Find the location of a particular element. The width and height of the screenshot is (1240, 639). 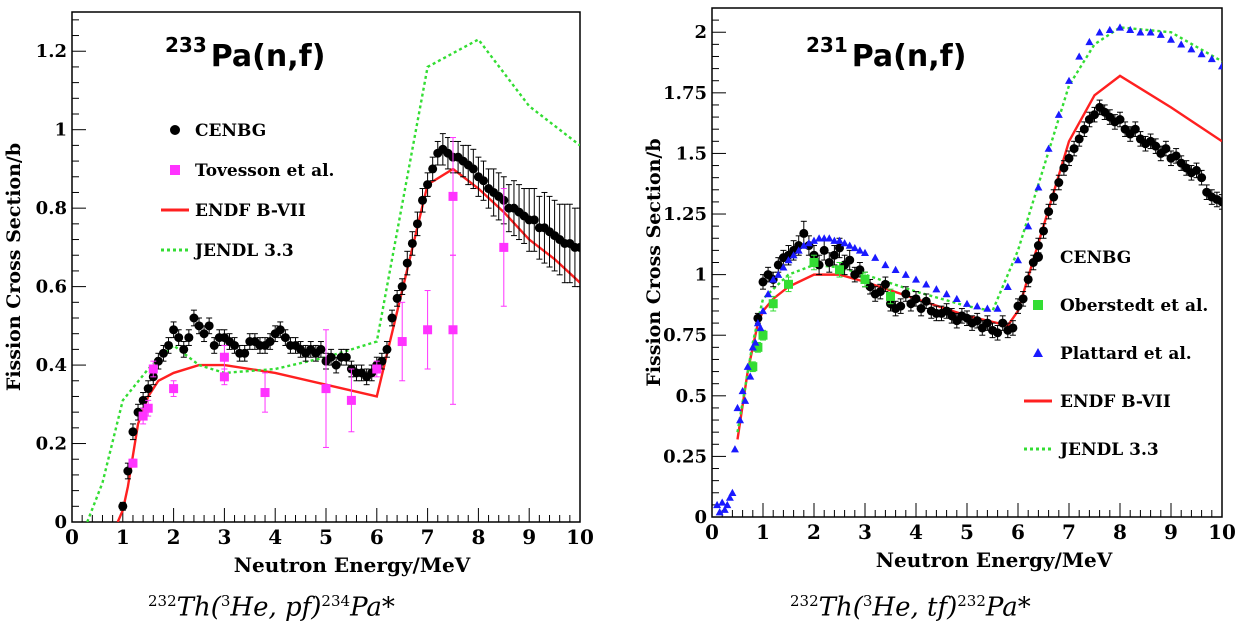

y-tick-label: 0.6 is located at coordinates (51, 287).